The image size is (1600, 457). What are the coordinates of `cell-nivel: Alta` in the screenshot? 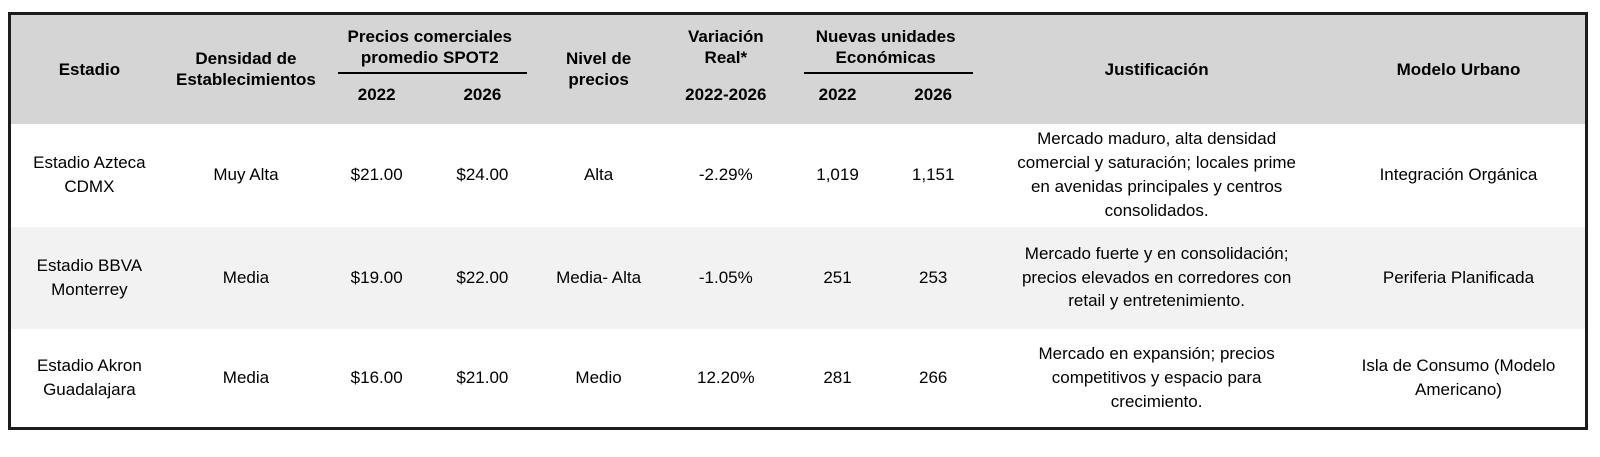 It's located at (598, 175).